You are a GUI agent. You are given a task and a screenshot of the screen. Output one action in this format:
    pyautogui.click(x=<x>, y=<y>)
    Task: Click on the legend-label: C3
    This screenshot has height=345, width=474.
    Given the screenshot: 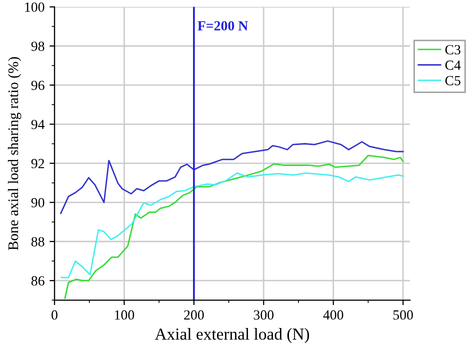 What is the action you would take?
    pyautogui.click(x=452, y=49)
    